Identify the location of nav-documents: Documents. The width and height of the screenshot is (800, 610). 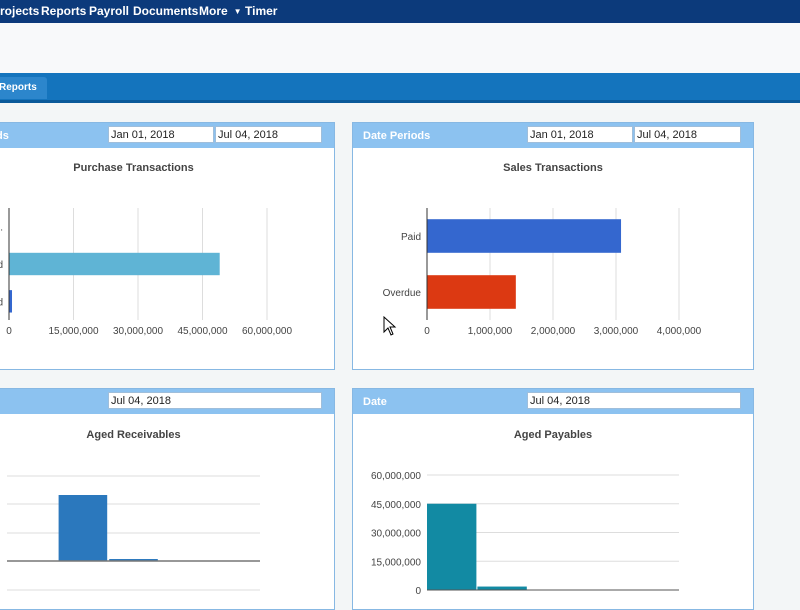
(166, 11).